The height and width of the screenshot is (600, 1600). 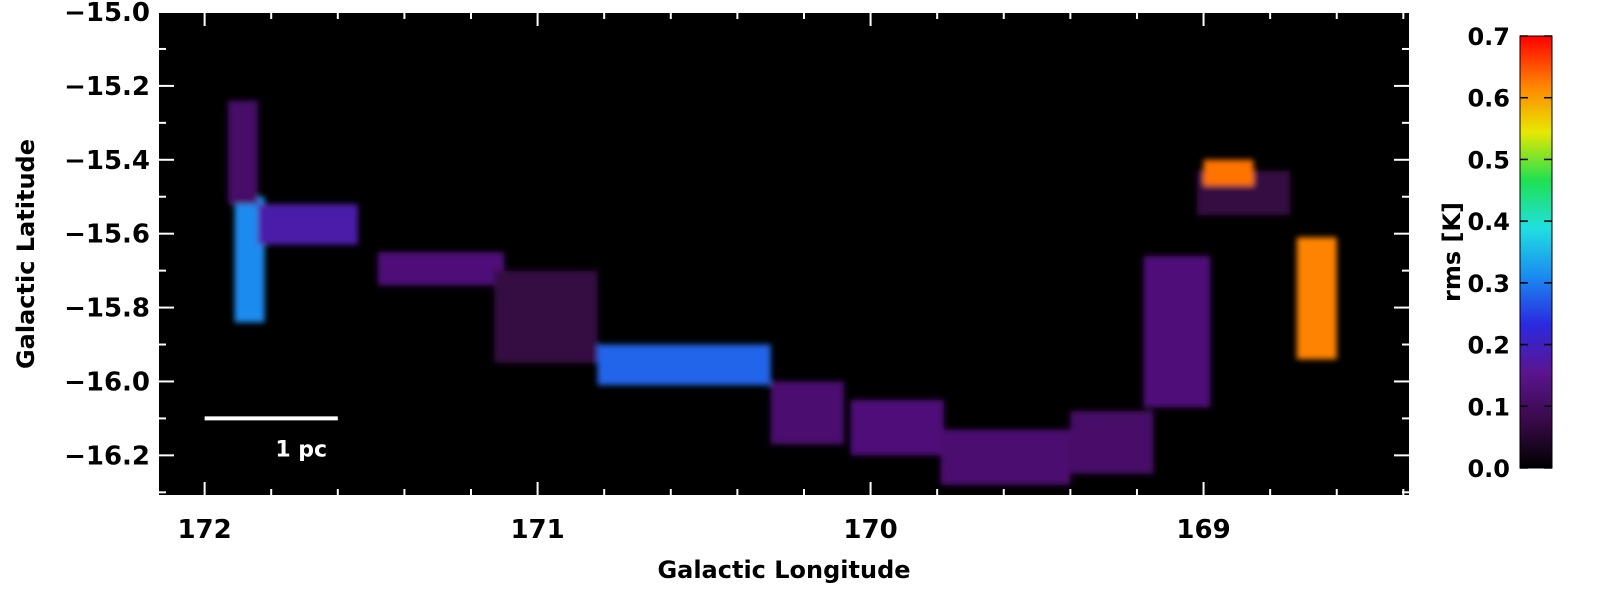 I want to click on colorbar-tick-label: 0.1, so click(x=1488, y=407).